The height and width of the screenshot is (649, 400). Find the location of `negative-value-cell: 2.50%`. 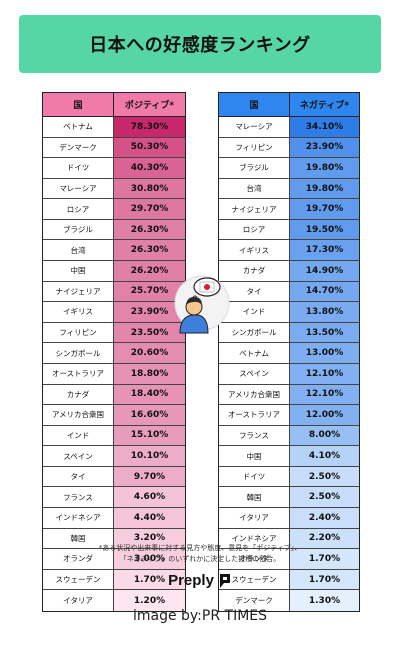

negative-value-cell: 2.50% is located at coordinates (324, 476).